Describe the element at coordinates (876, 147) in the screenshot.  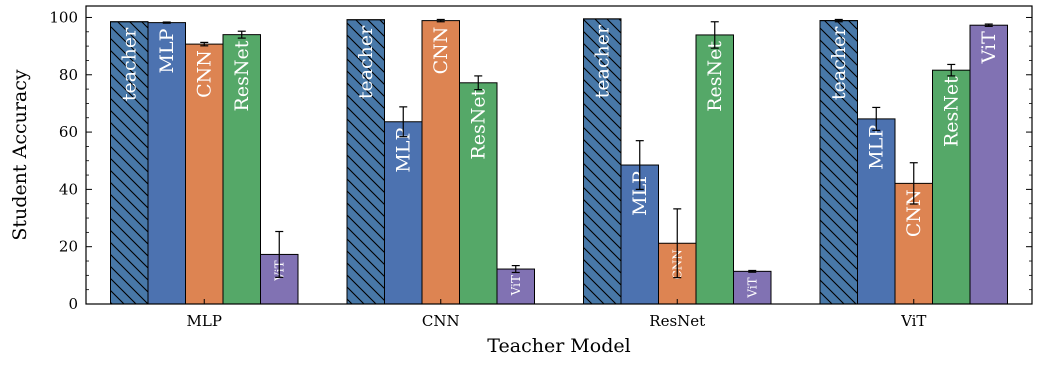
I see `bar-label-vit-mlp: MLP` at that location.